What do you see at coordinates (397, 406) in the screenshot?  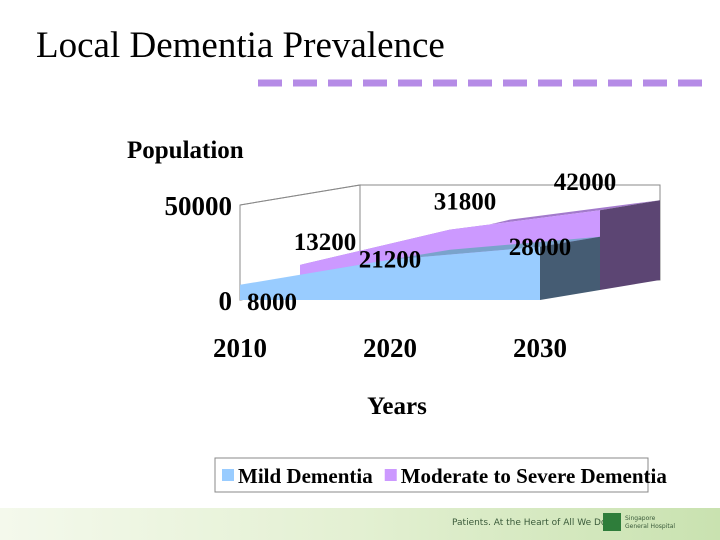 I see `x-axis-title: Years` at bounding box center [397, 406].